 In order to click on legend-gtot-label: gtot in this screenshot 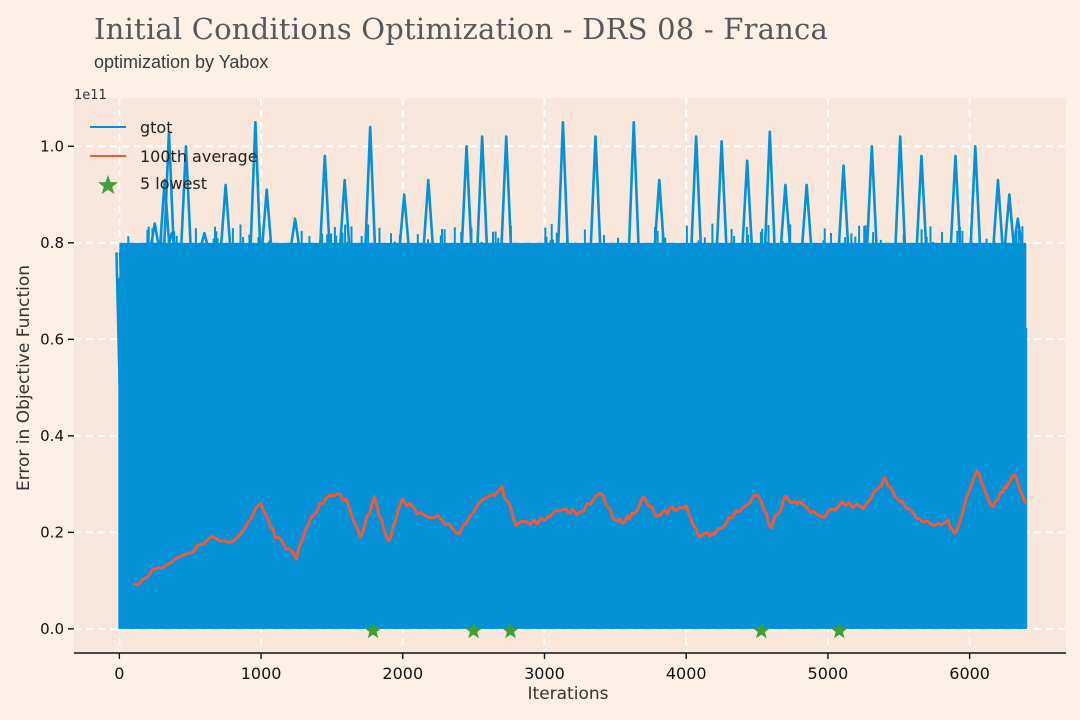, I will do `click(156, 127)`.